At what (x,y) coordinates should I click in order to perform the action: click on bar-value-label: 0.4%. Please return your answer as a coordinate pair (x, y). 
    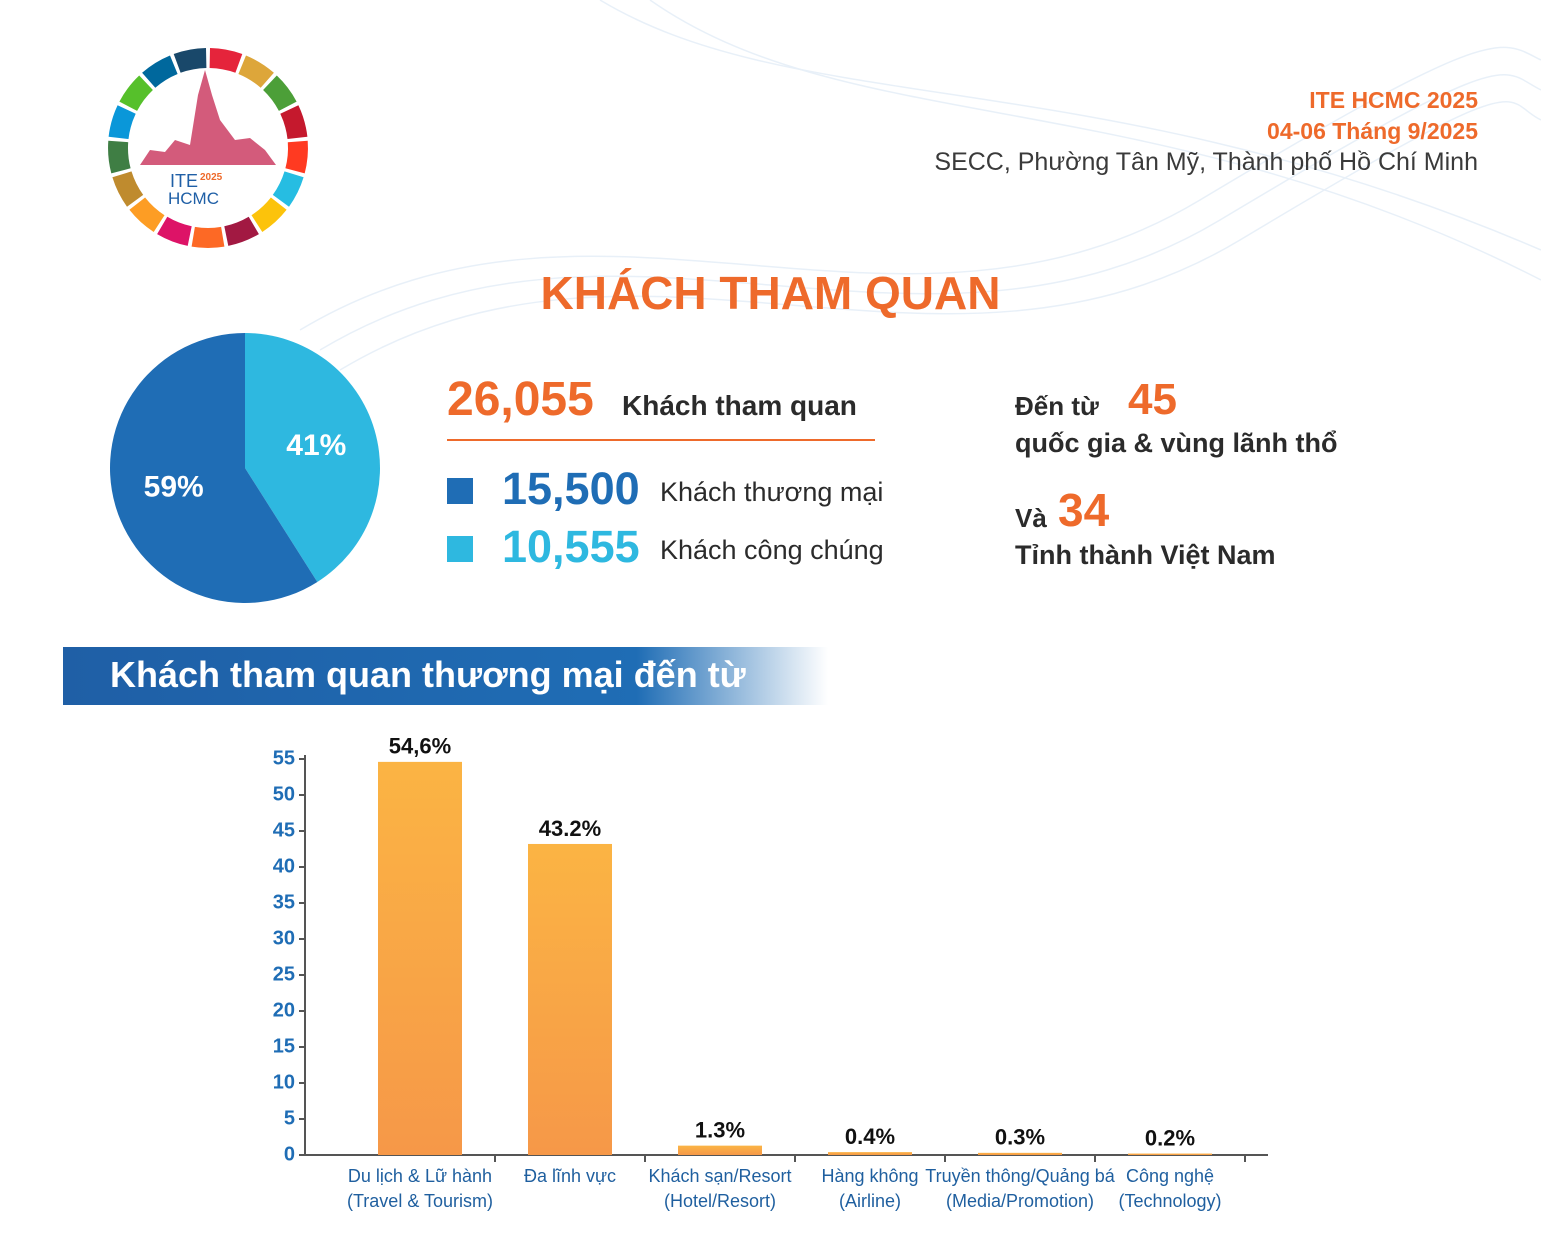
    Looking at the image, I should click on (870, 1136).